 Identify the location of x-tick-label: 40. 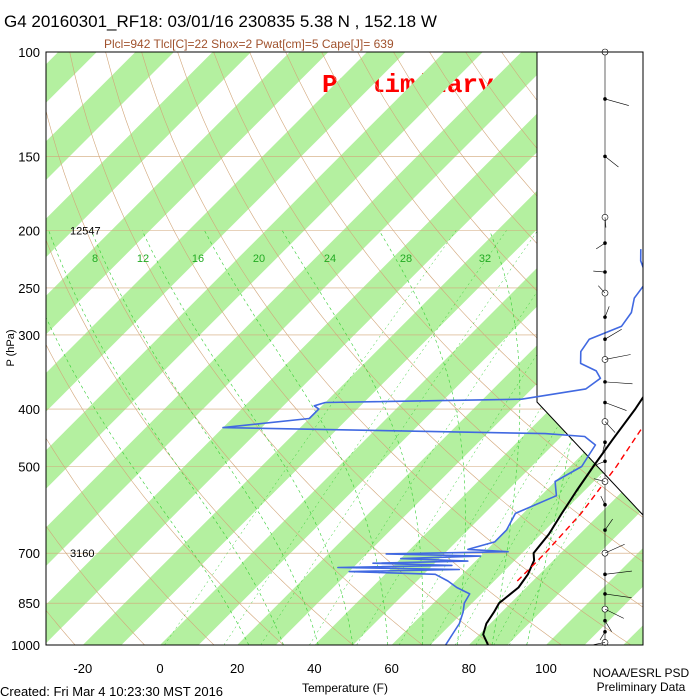
(314, 668).